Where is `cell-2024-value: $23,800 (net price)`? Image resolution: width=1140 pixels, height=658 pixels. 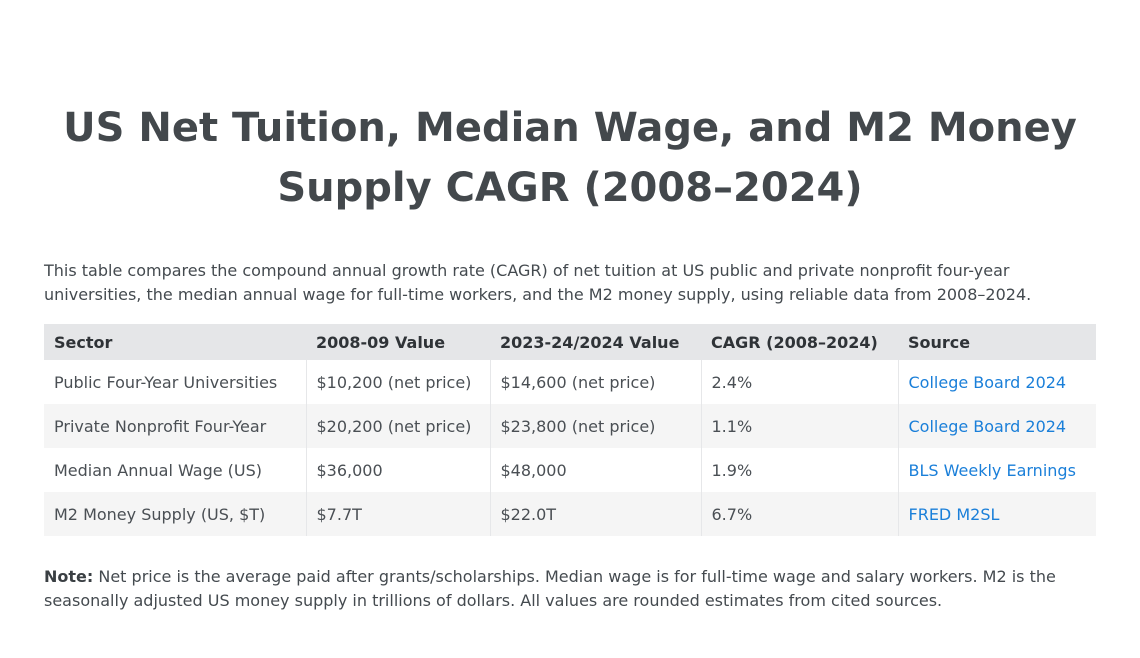
cell-2024-value: $23,800 (net price) is located at coordinates (595, 426).